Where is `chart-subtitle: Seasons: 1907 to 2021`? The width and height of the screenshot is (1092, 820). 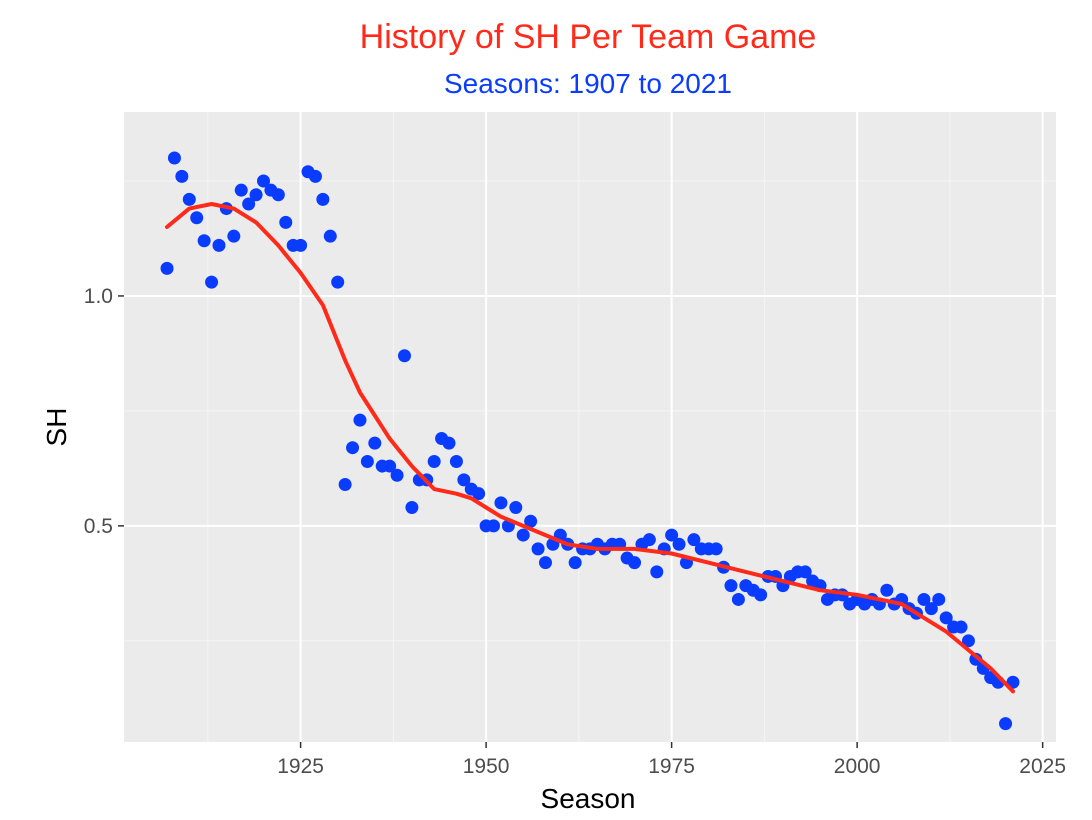 chart-subtitle: Seasons: 1907 to 2021 is located at coordinates (588, 83).